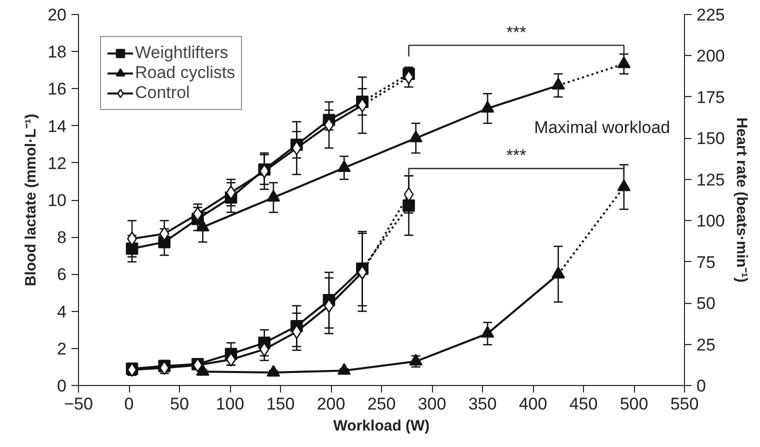 The image size is (760, 447). I want to click on y2-tick-label: 75, so click(706, 262).